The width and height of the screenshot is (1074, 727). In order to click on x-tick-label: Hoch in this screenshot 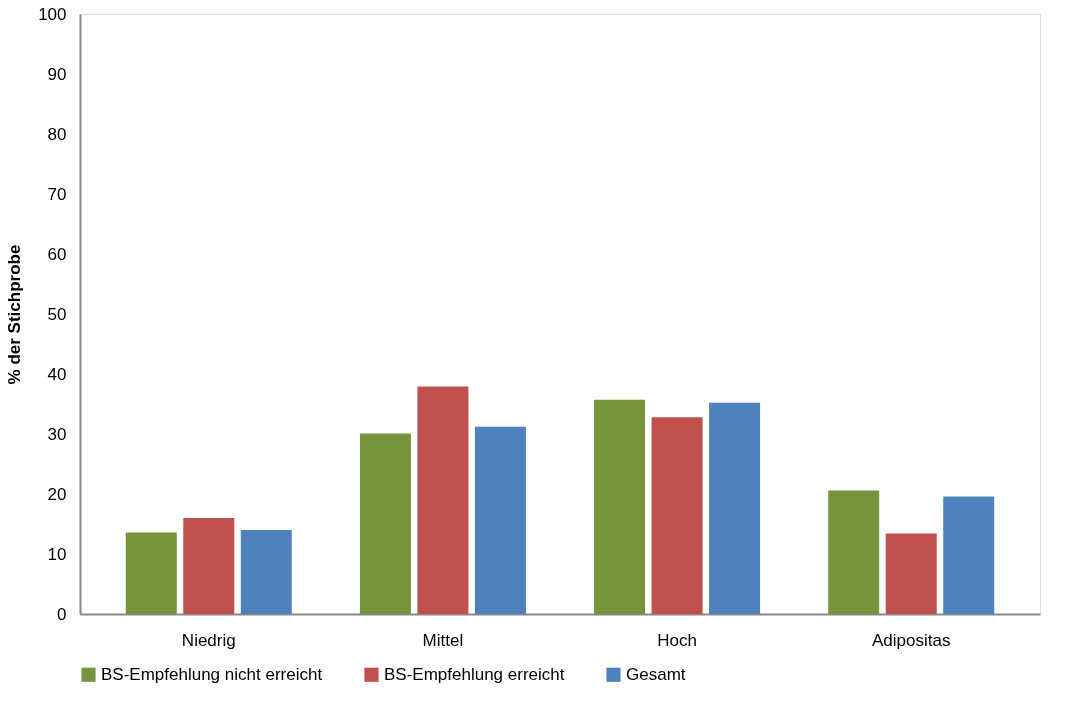, I will do `click(677, 640)`.